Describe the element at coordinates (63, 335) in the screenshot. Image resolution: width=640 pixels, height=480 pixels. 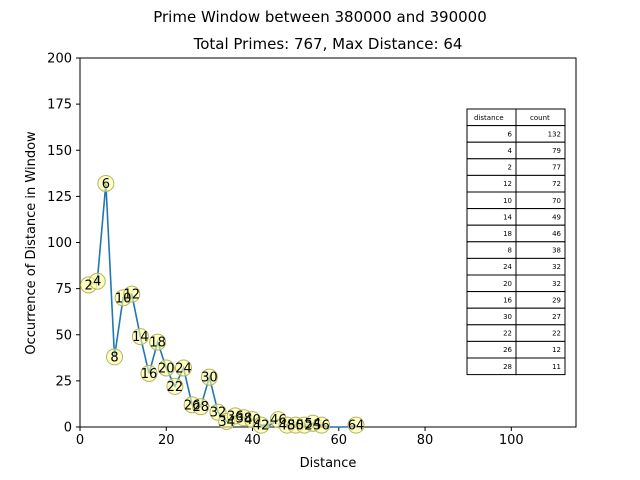
I see `y-tick-label: 50` at that location.